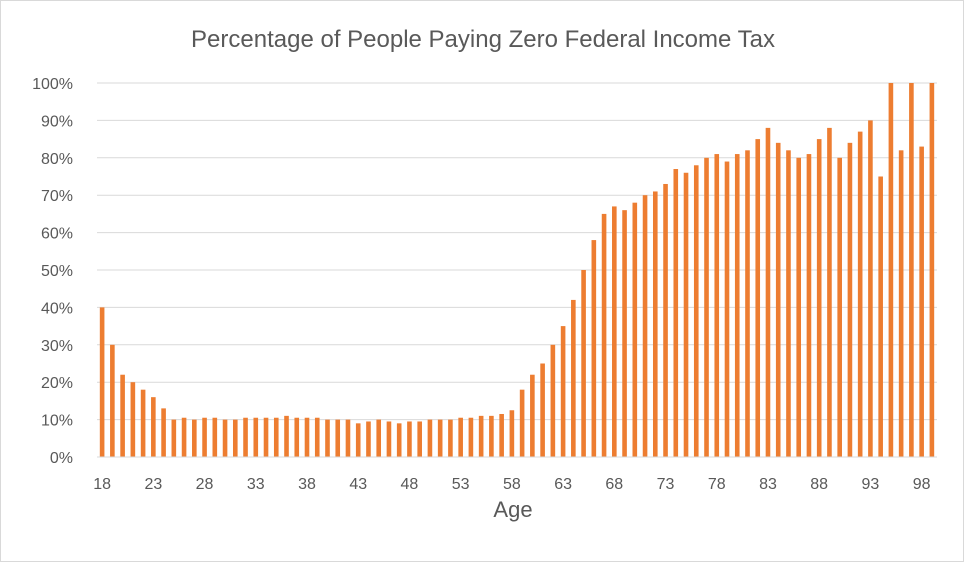  Describe the element at coordinates (57, 383) in the screenshot. I see `y-tick-label: 20%` at that location.